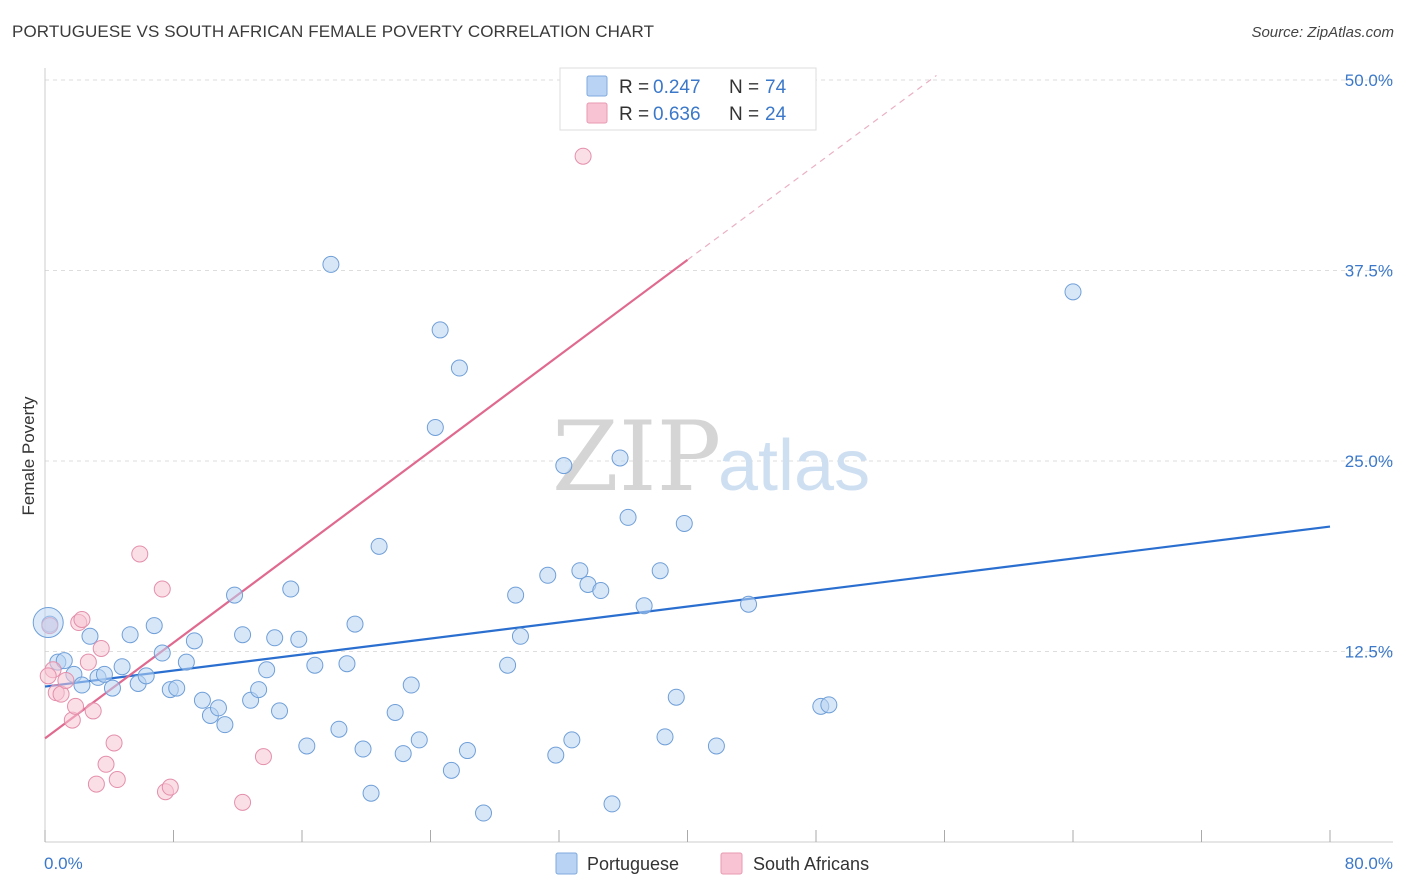 The width and height of the screenshot is (1406, 892). I want to click on legend-swatch-south-african, so click(597, 113).